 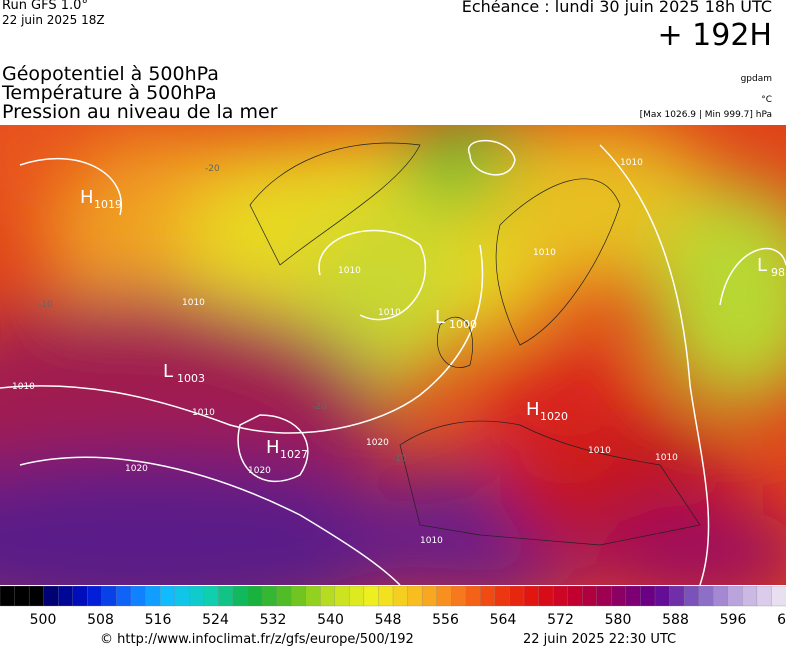 I want to click on colorbar-label: 524, so click(x=215, y=620).